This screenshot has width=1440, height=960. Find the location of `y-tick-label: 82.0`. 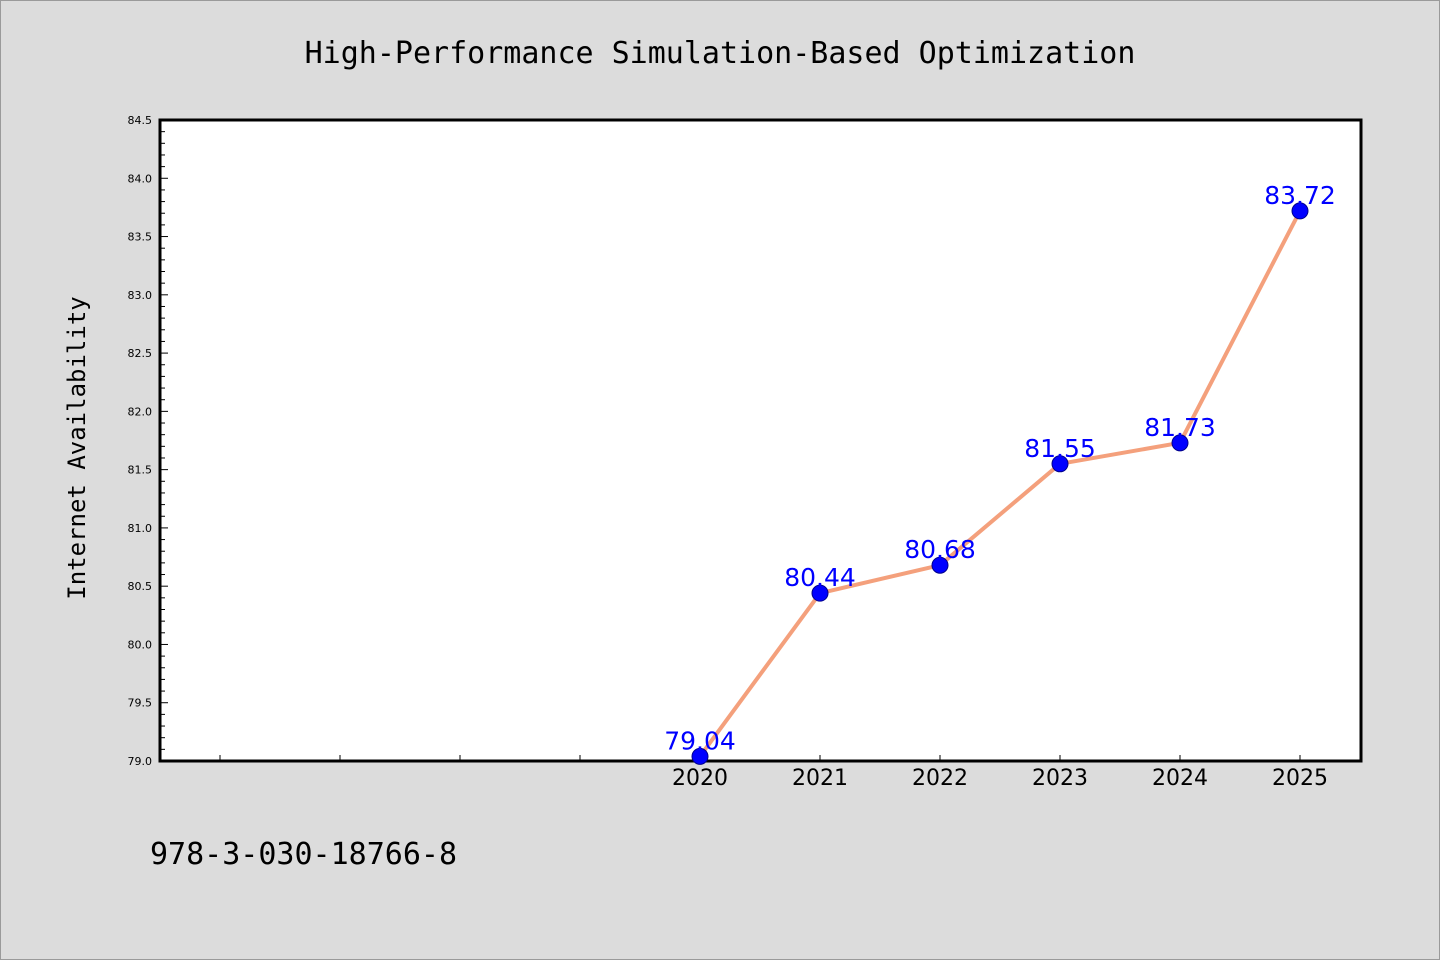

y-tick-label: 82.0 is located at coordinates (140, 411).